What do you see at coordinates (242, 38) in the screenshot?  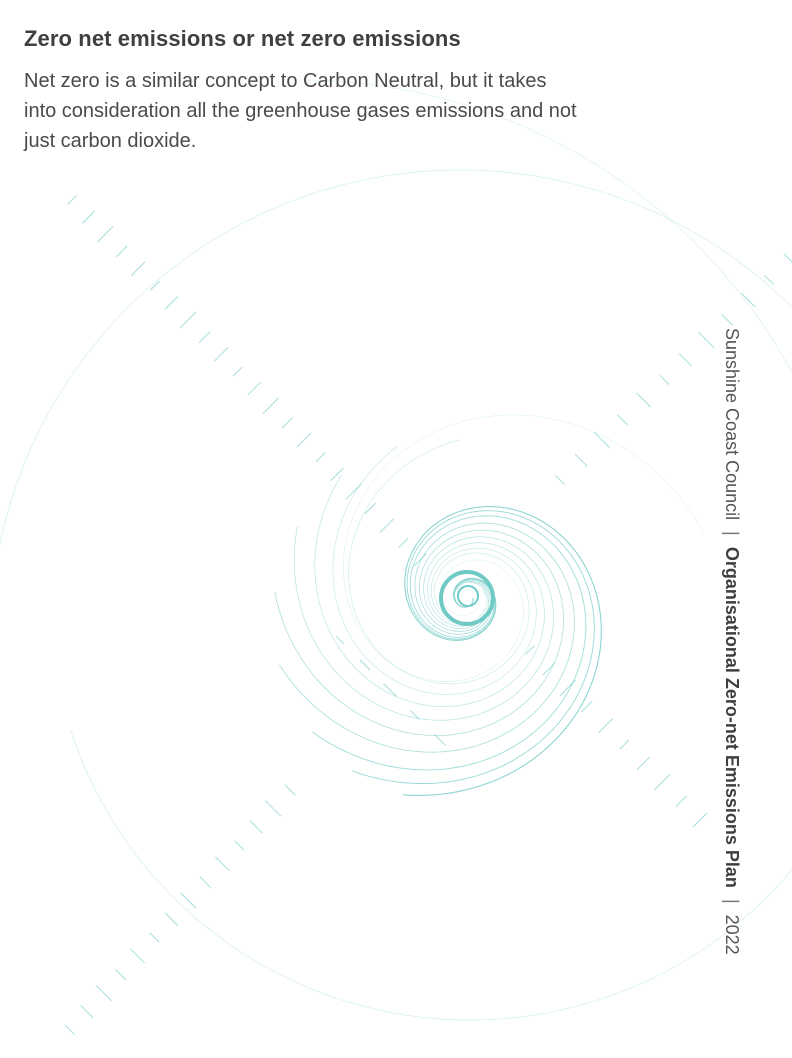 I see `section-heading: Zero net emissions or net zero emissions` at bounding box center [242, 38].